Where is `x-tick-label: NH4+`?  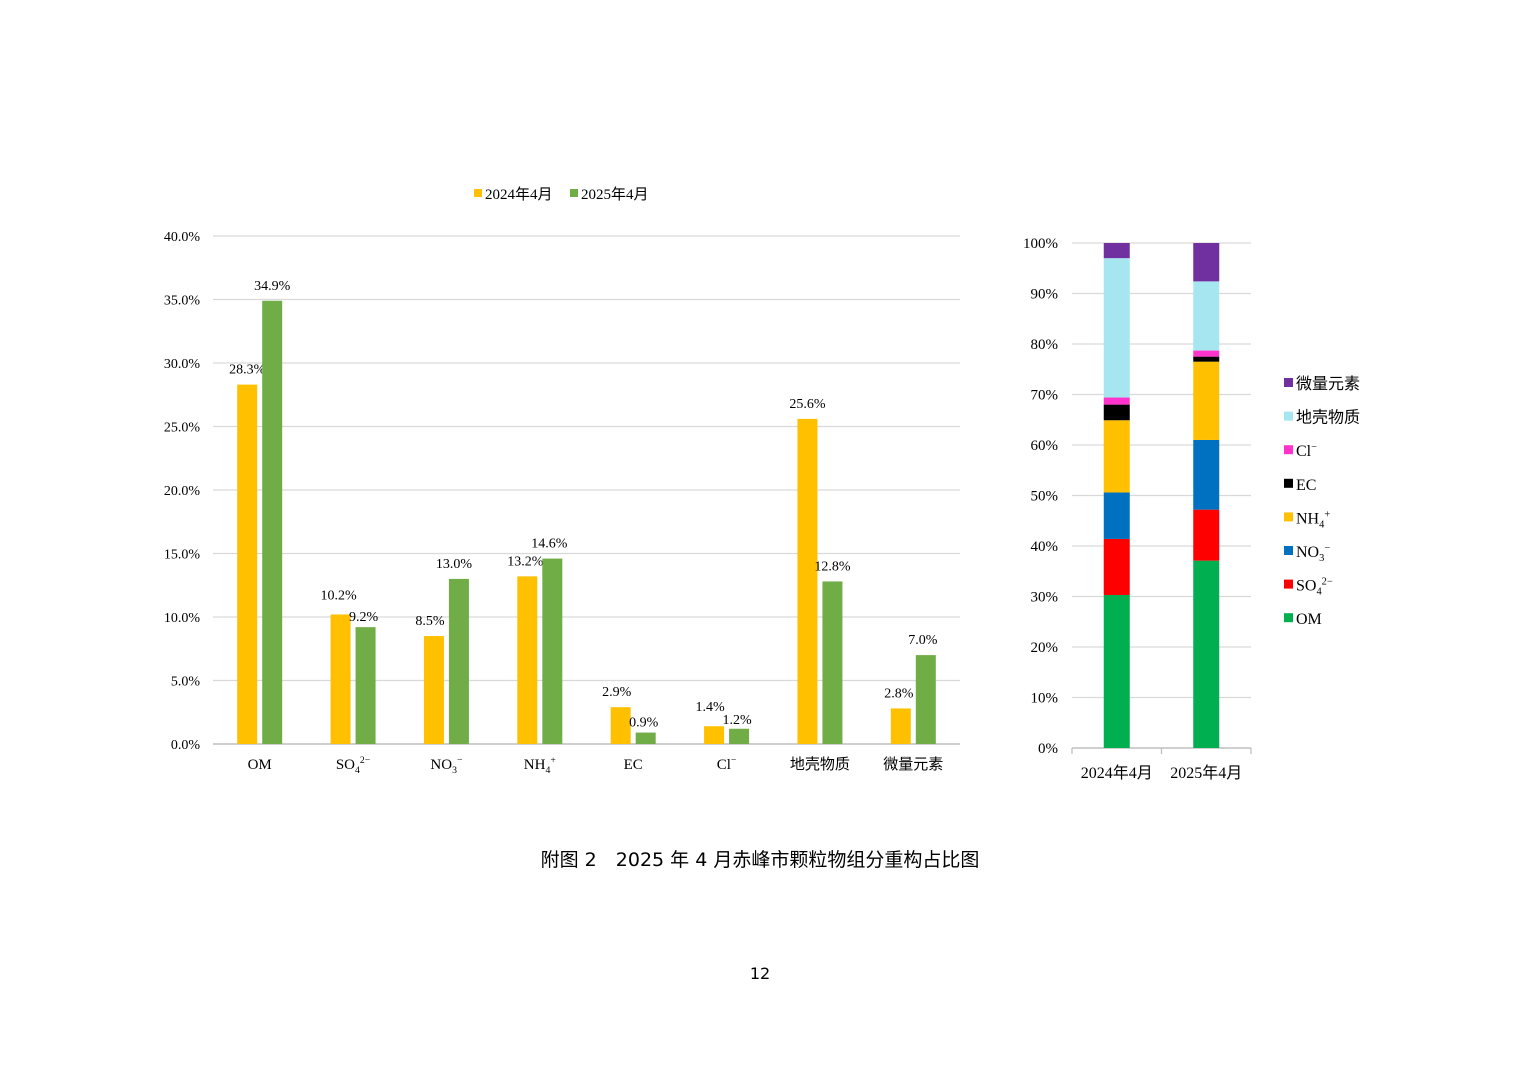
x-tick-label: NH4+ is located at coordinates (540, 765).